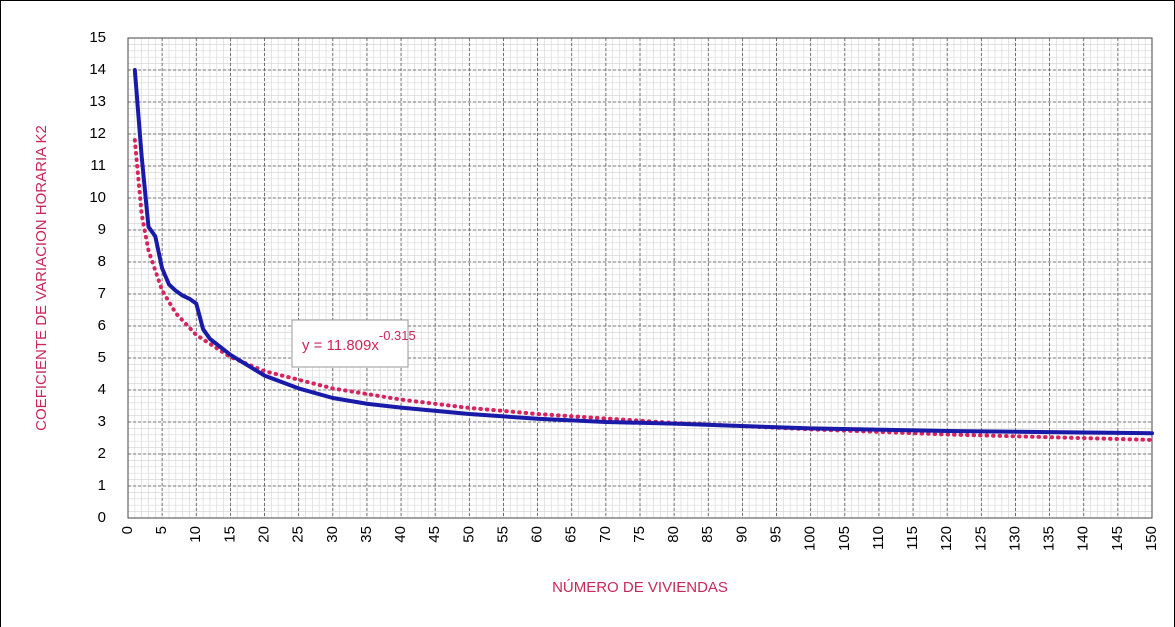 Image resolution: width=1175 pixels, height=627 pixels. Describe the element at coordinates (571, 534) in the screenshot. I see `x-tick-label: 65` at that location.